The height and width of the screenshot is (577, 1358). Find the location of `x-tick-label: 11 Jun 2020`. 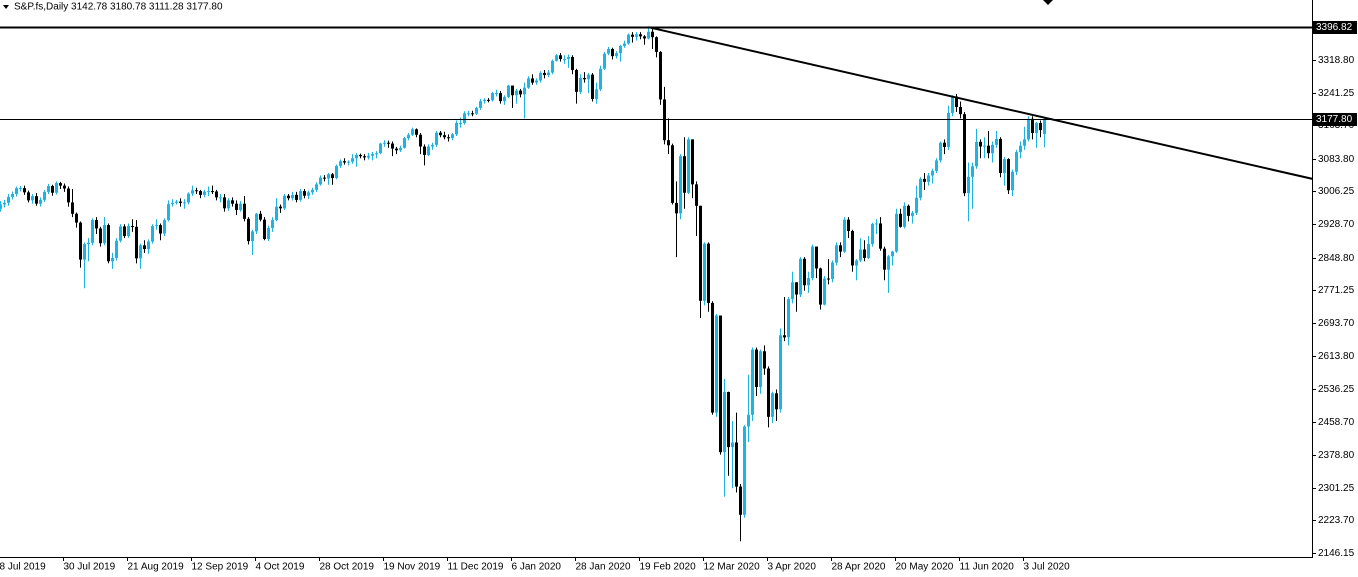

x-tick-label: 11 Jun 2020 is located at coordinates (987, 567).